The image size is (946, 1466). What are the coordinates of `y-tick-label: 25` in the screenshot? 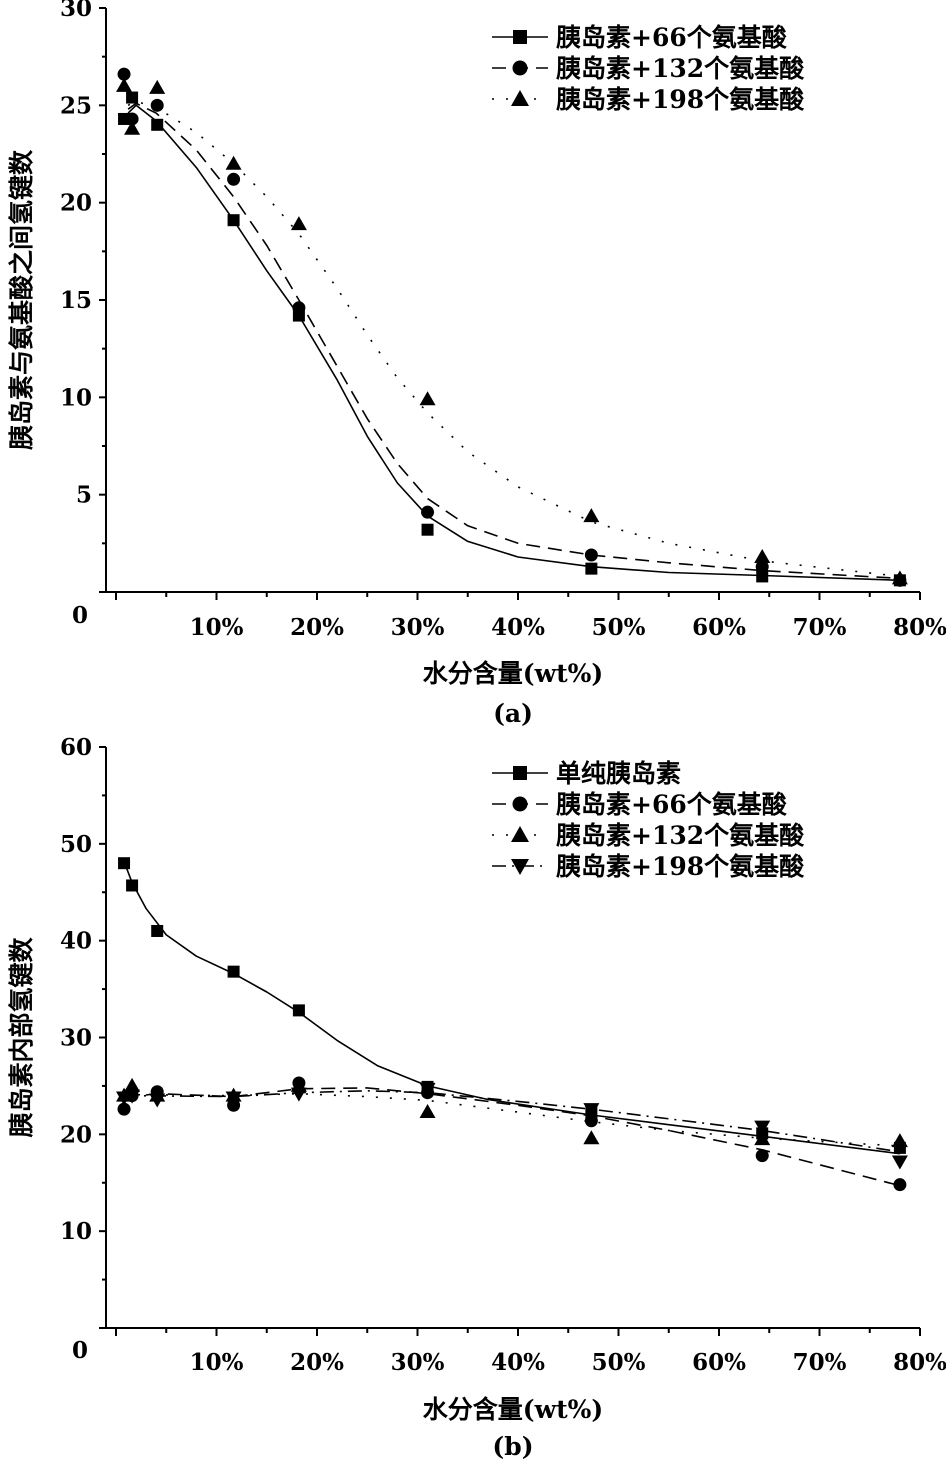 It's located at (76, 105).